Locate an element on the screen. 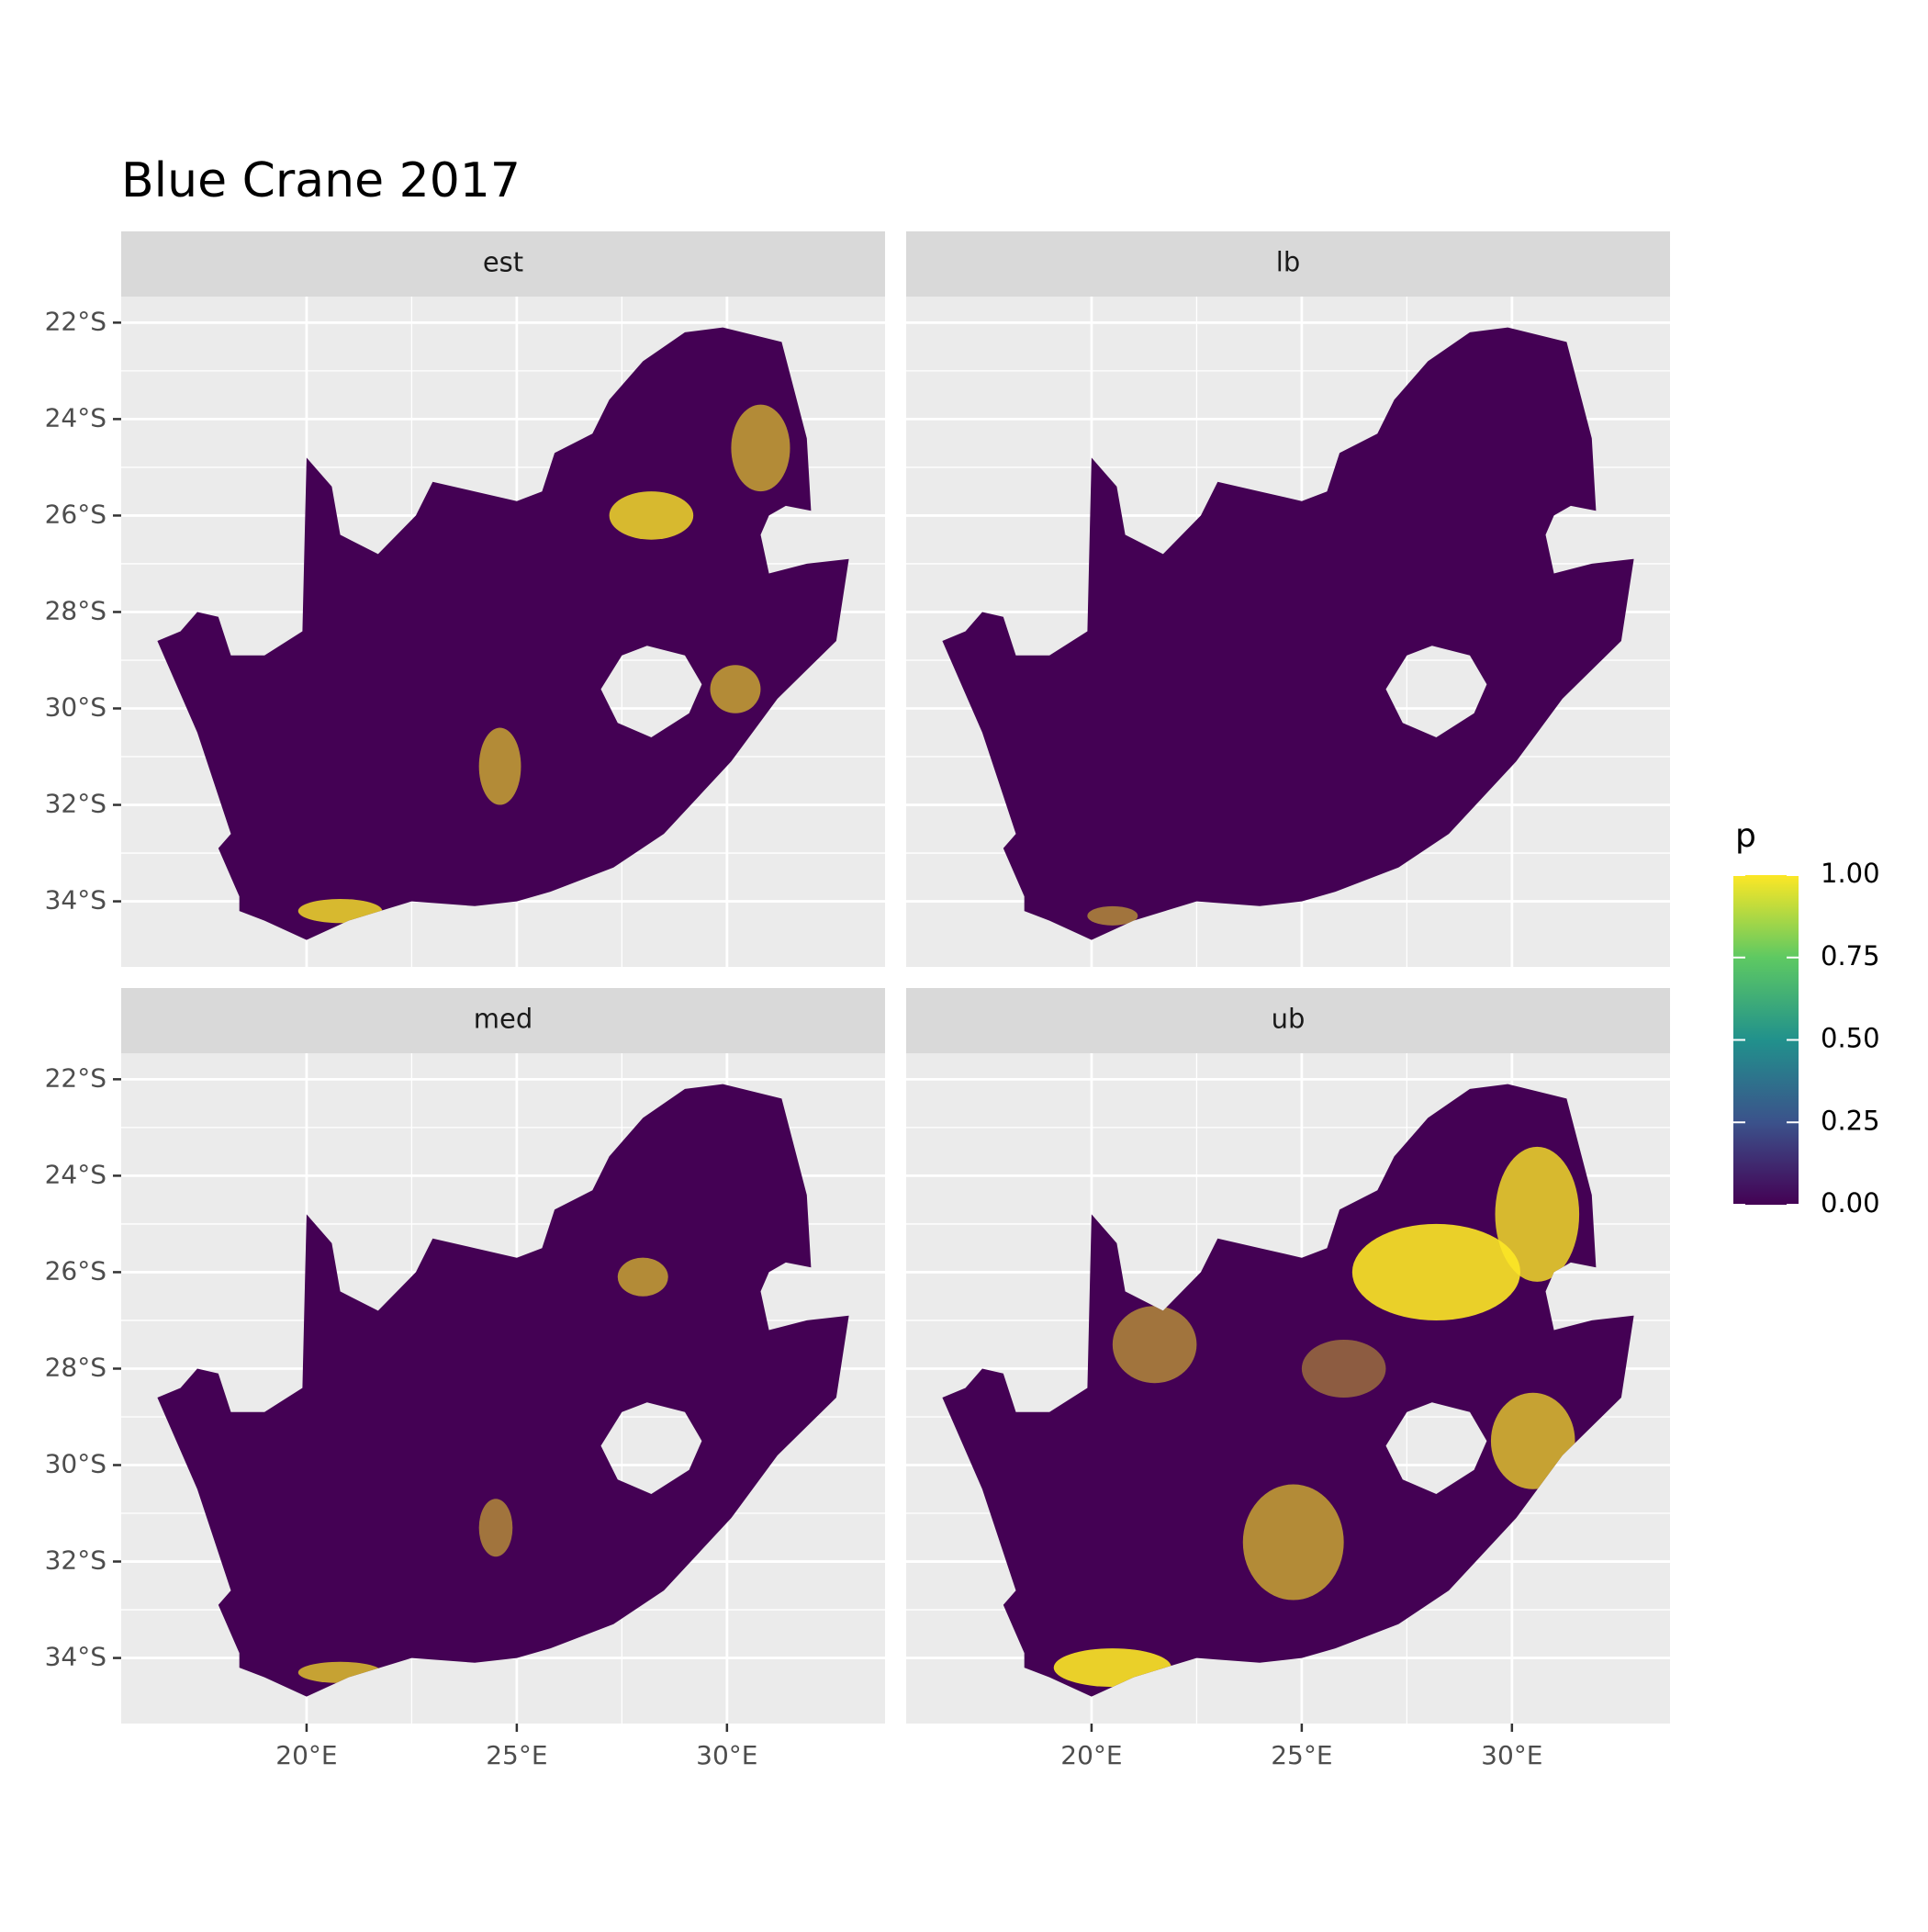 The width and height of the screenshot is (1928, 1932). facet-label: est is located at coordinates (503, 262).